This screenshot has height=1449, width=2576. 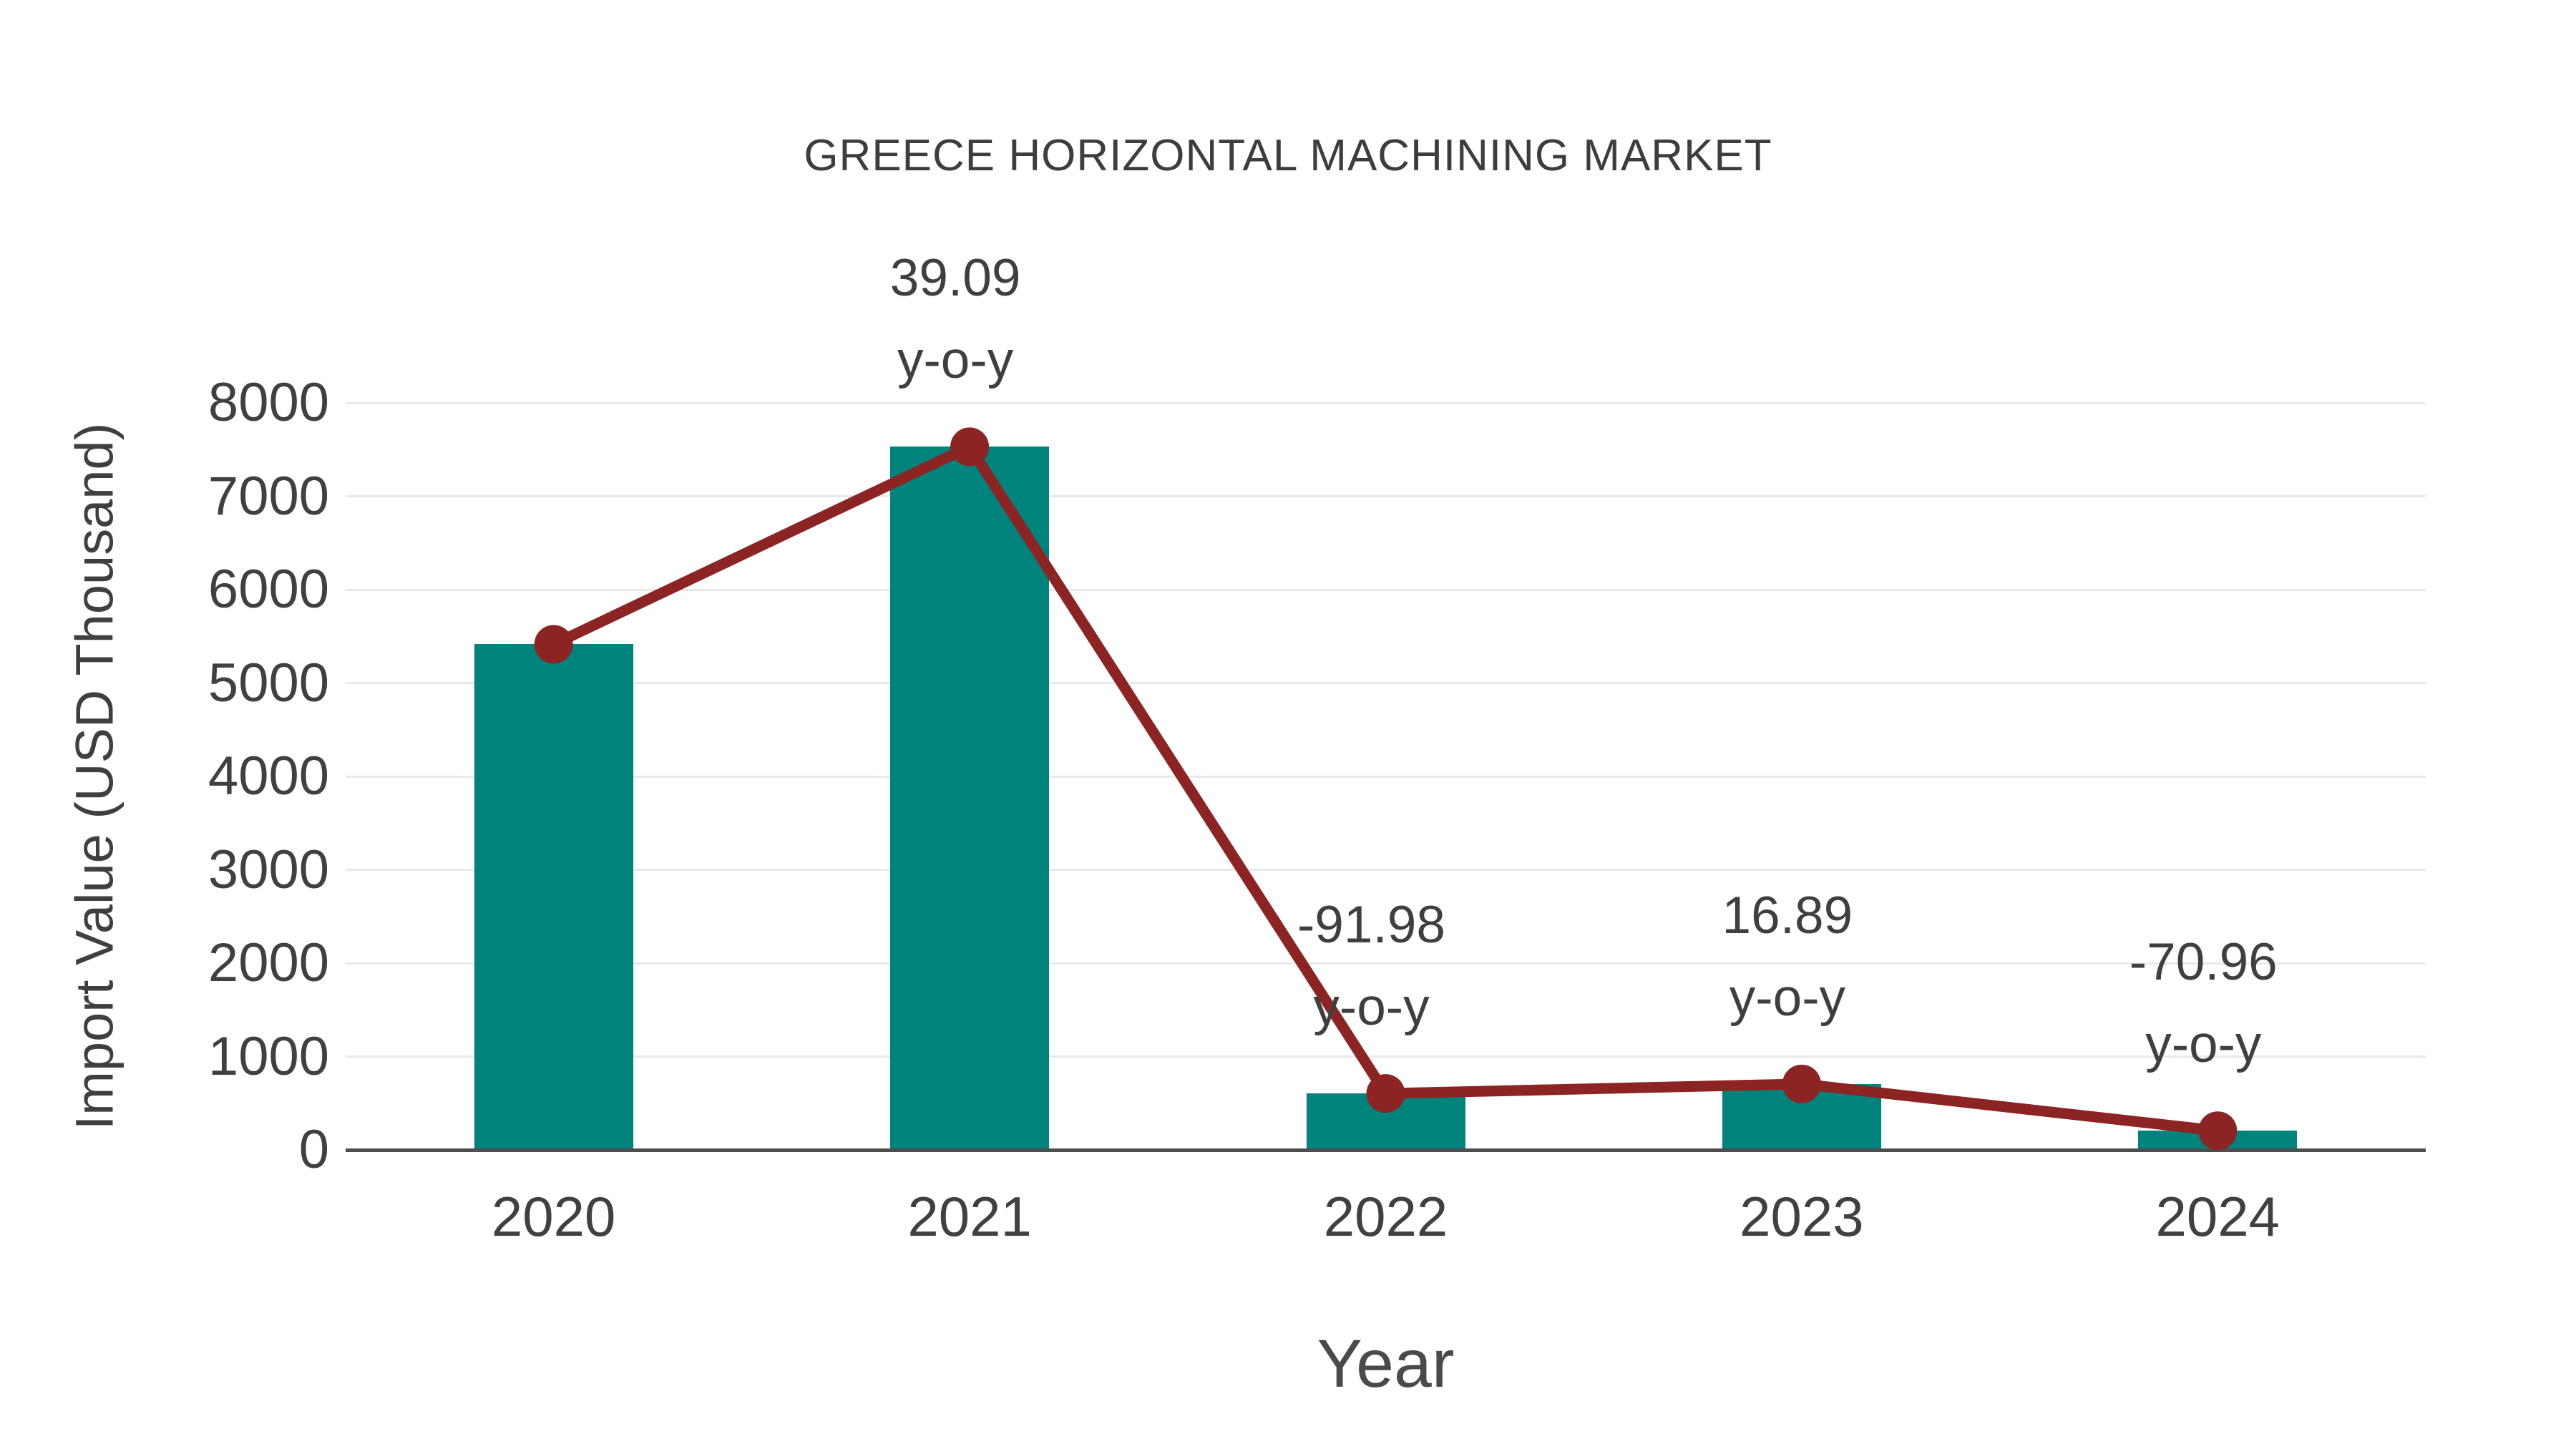 What do you see at coordinates (268, 776) in the screenshot?
I see `y-tick-label-4000: 4000` at bounding box center [268, 776].